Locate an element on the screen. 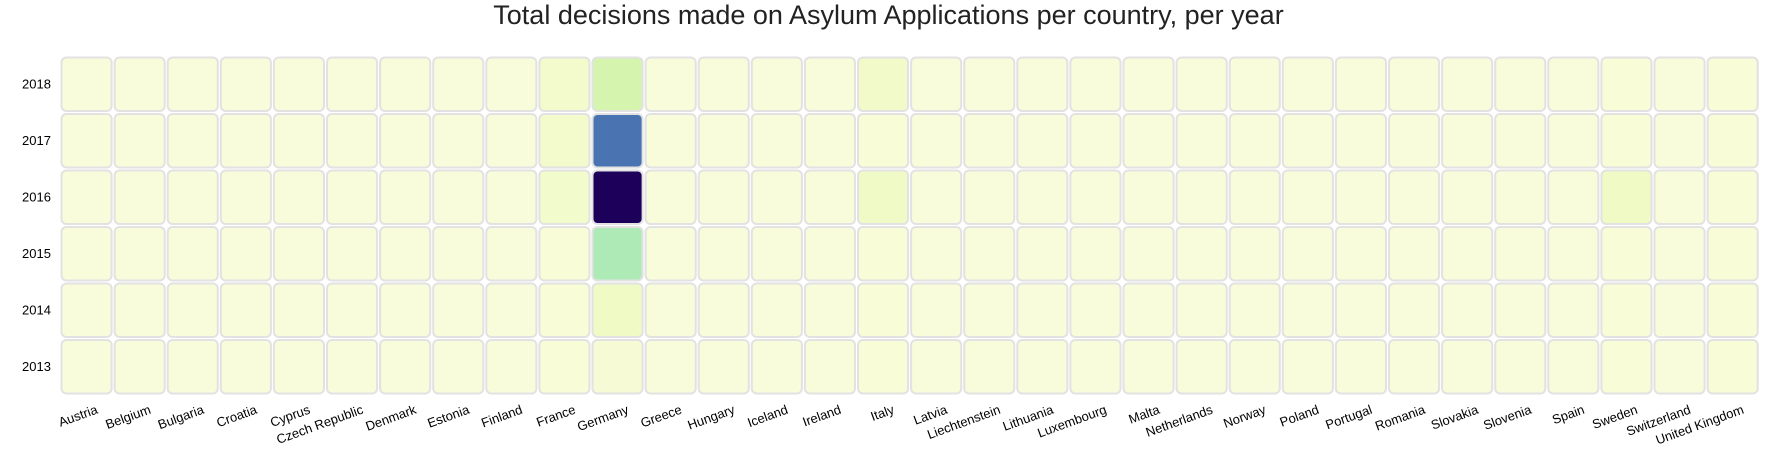 This screenshot has width=1777, height=457. x-tick-label: Italy is located at coordinates (883, 413).